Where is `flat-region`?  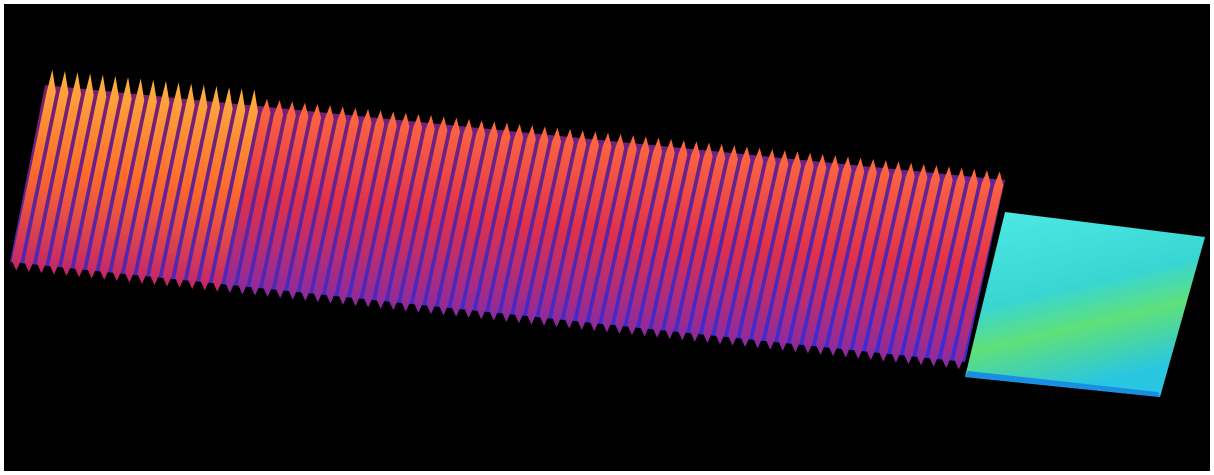
flat-region is located at coordinates (1085, 304).